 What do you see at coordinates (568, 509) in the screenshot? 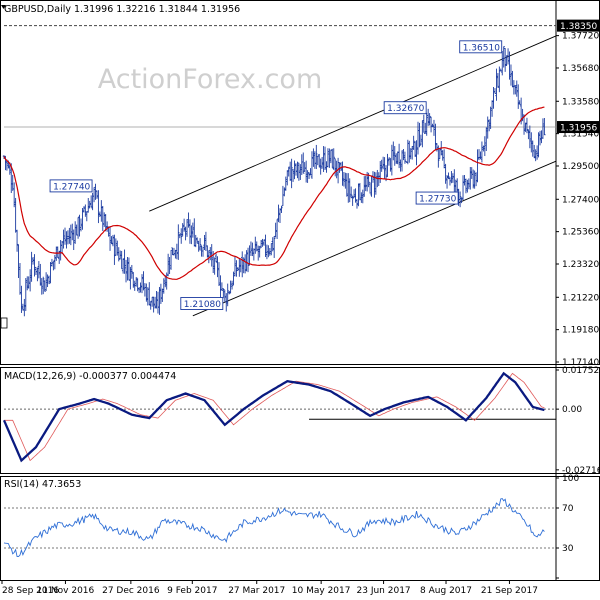
I see `rsi-tick-label: 70` at bounding box center [568, 509].